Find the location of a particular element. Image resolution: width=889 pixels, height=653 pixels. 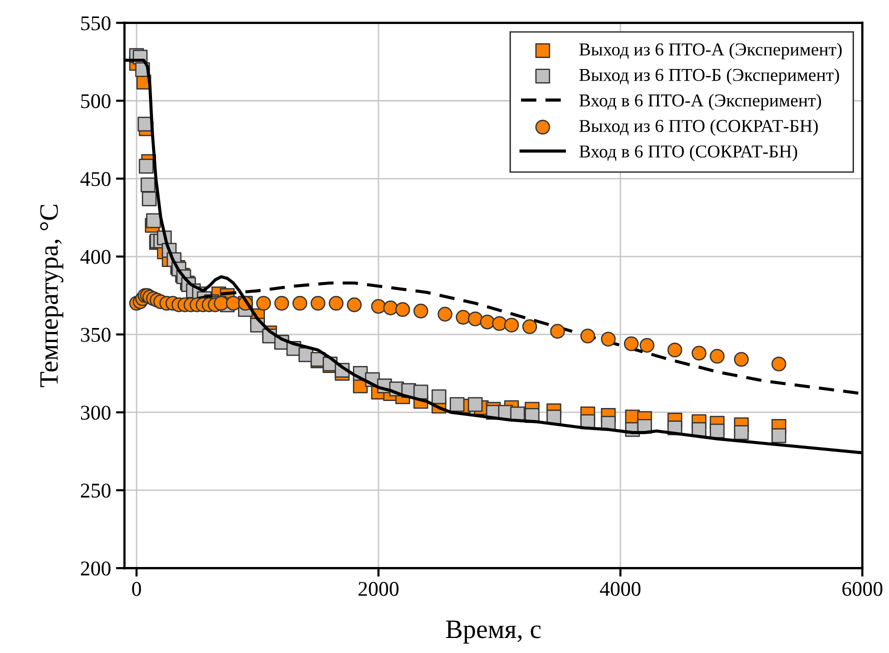

x-axis-title: Время, с is located at coordinates (493, 632).